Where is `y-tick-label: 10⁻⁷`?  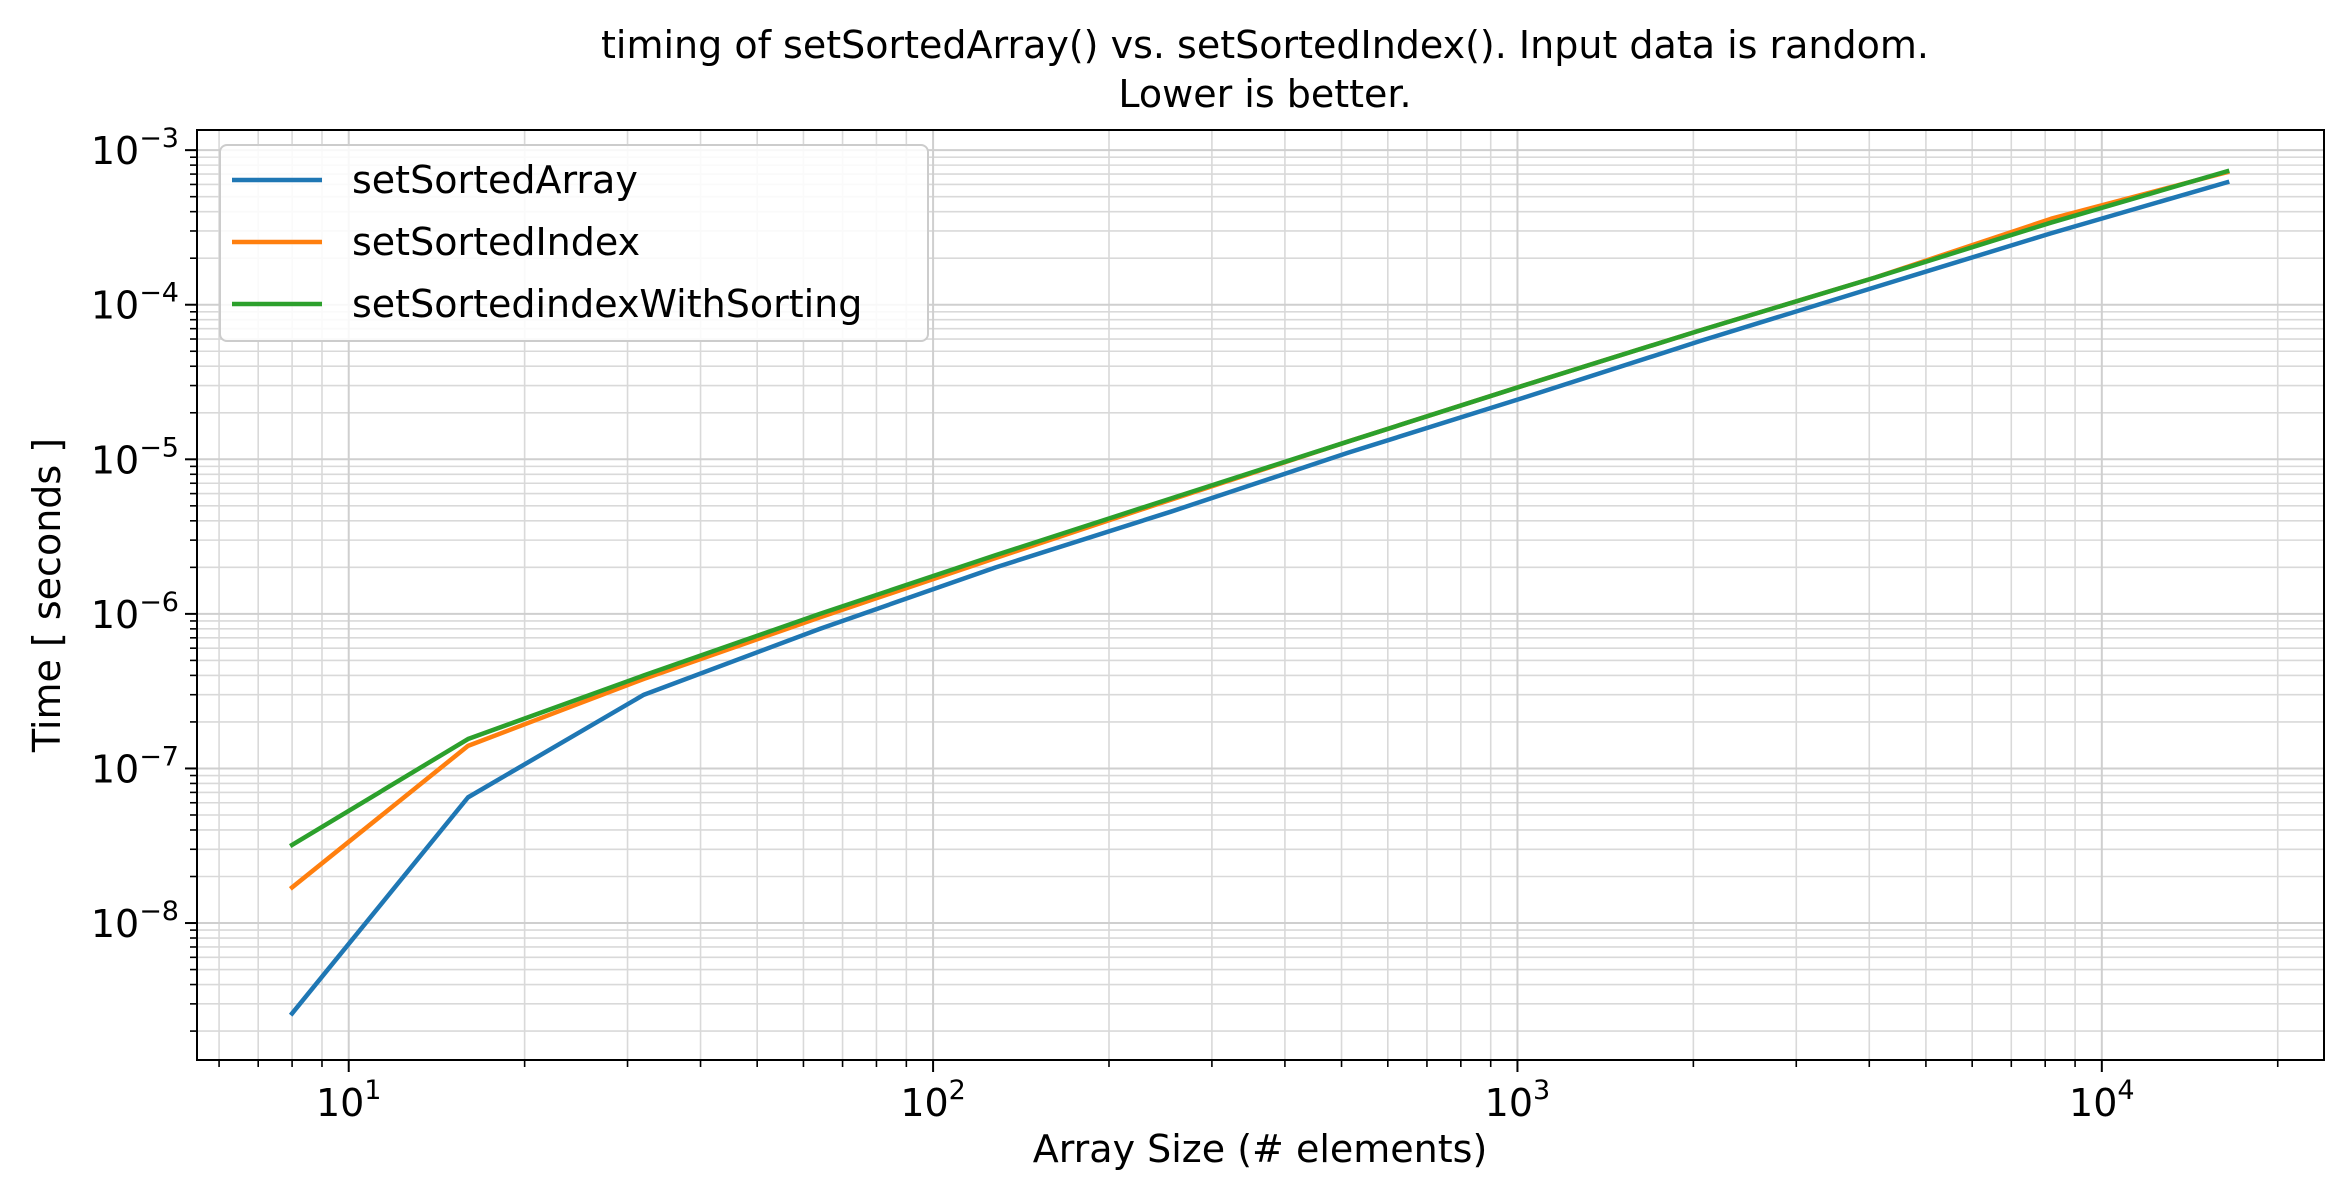 y-tick-label: 10⁻⁷ is located at coordinates (135, 766).